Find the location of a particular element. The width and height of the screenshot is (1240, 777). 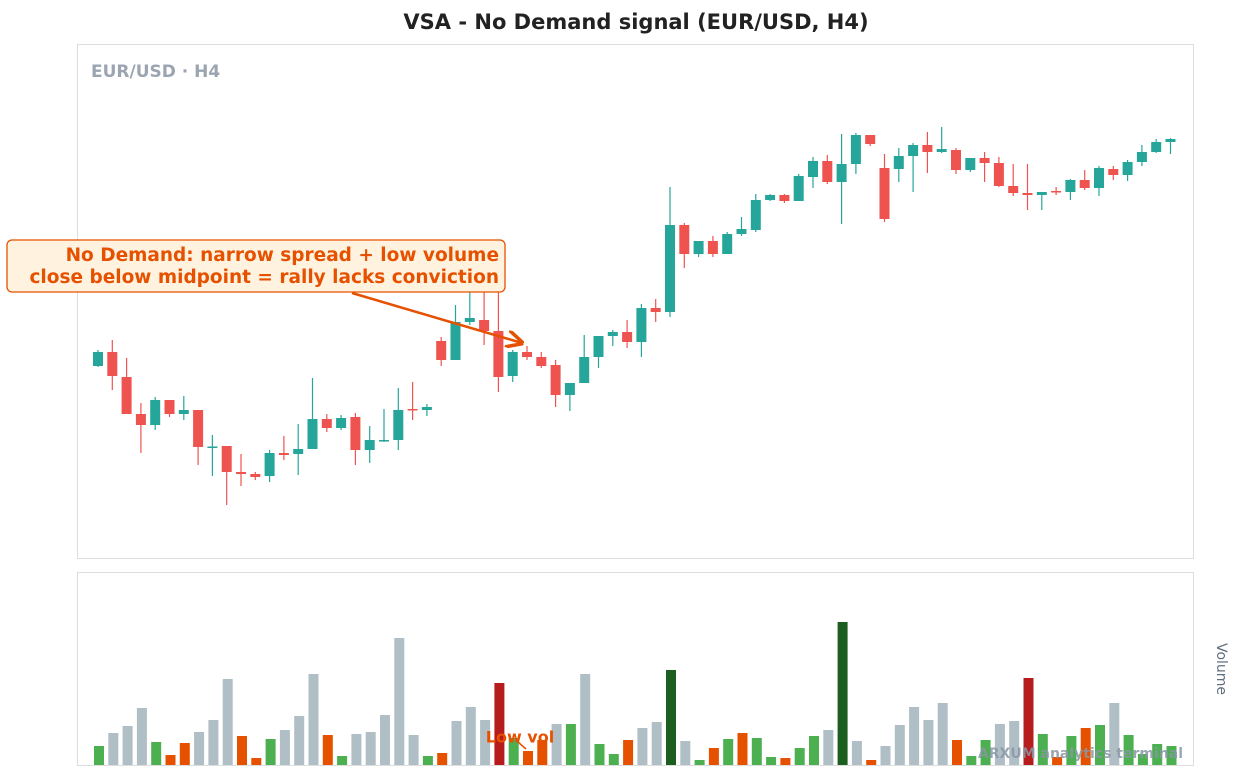

watermark: ARXUM analytics terminal is located at coordinates (1080, 754).